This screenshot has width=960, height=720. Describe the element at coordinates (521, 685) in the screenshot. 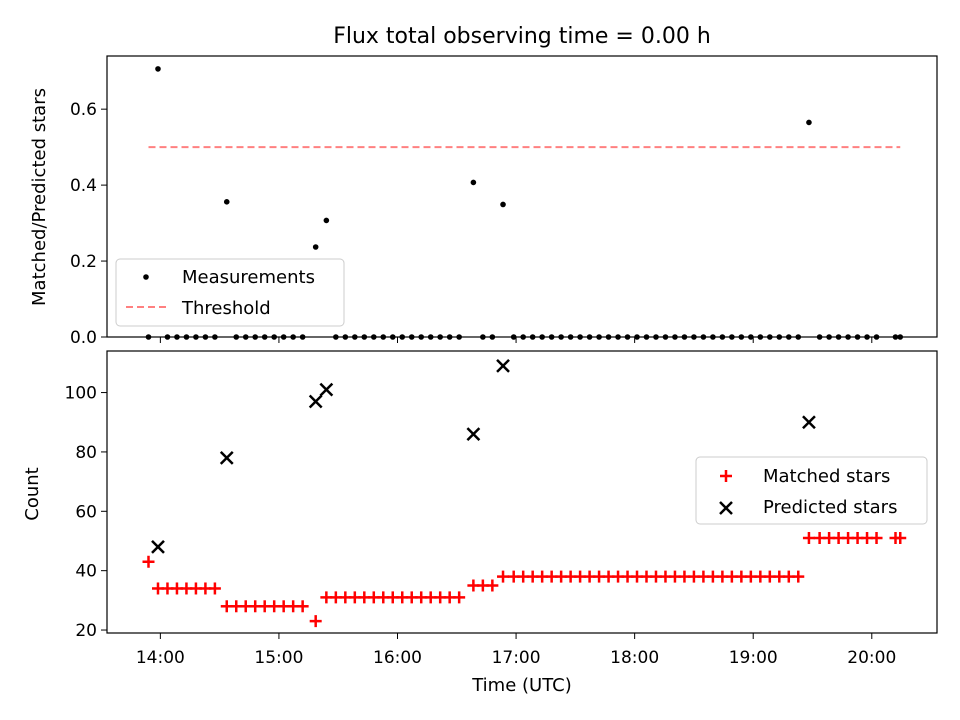

I see `x-axis-label: Time (UTC)` at that location.